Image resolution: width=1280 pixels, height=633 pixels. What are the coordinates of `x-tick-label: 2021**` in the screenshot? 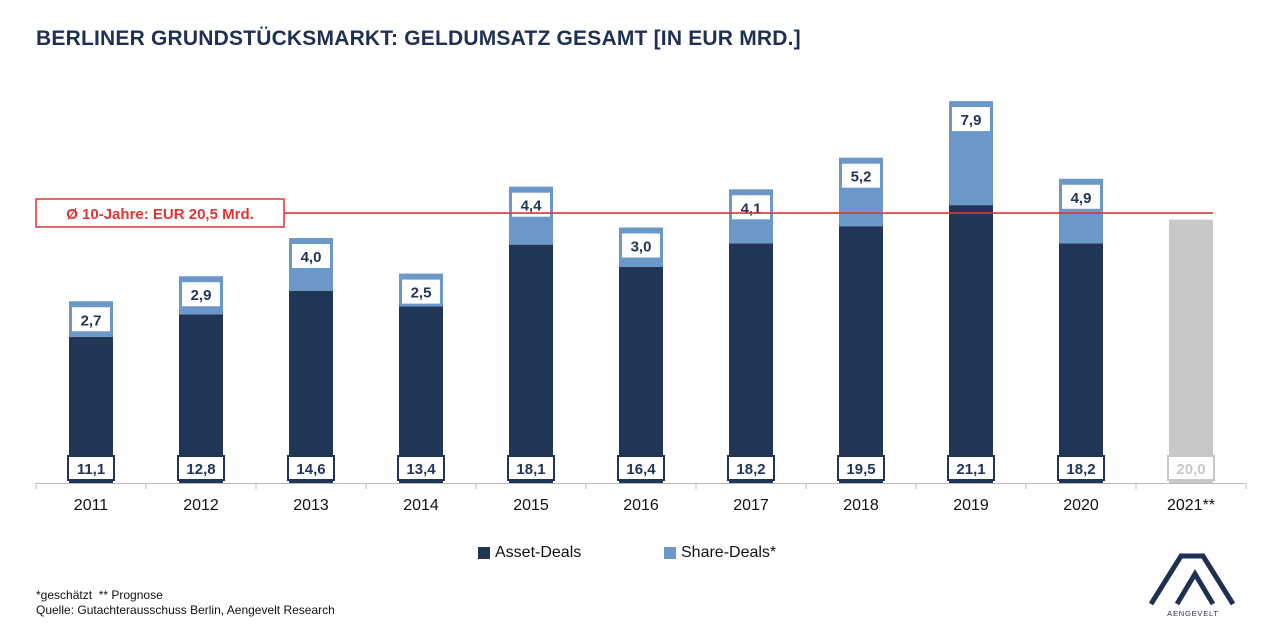 It's located at (1191, 505).